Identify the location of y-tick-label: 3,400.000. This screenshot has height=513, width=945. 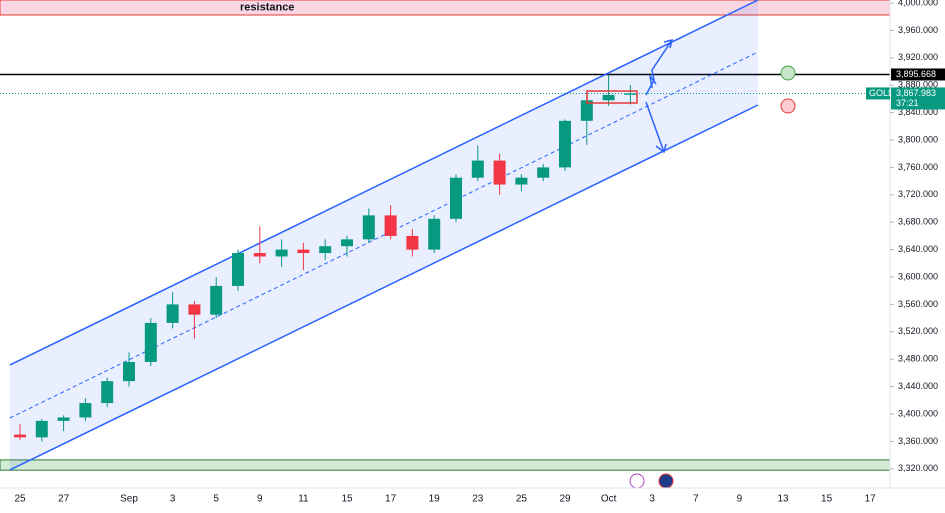
(918, 413).